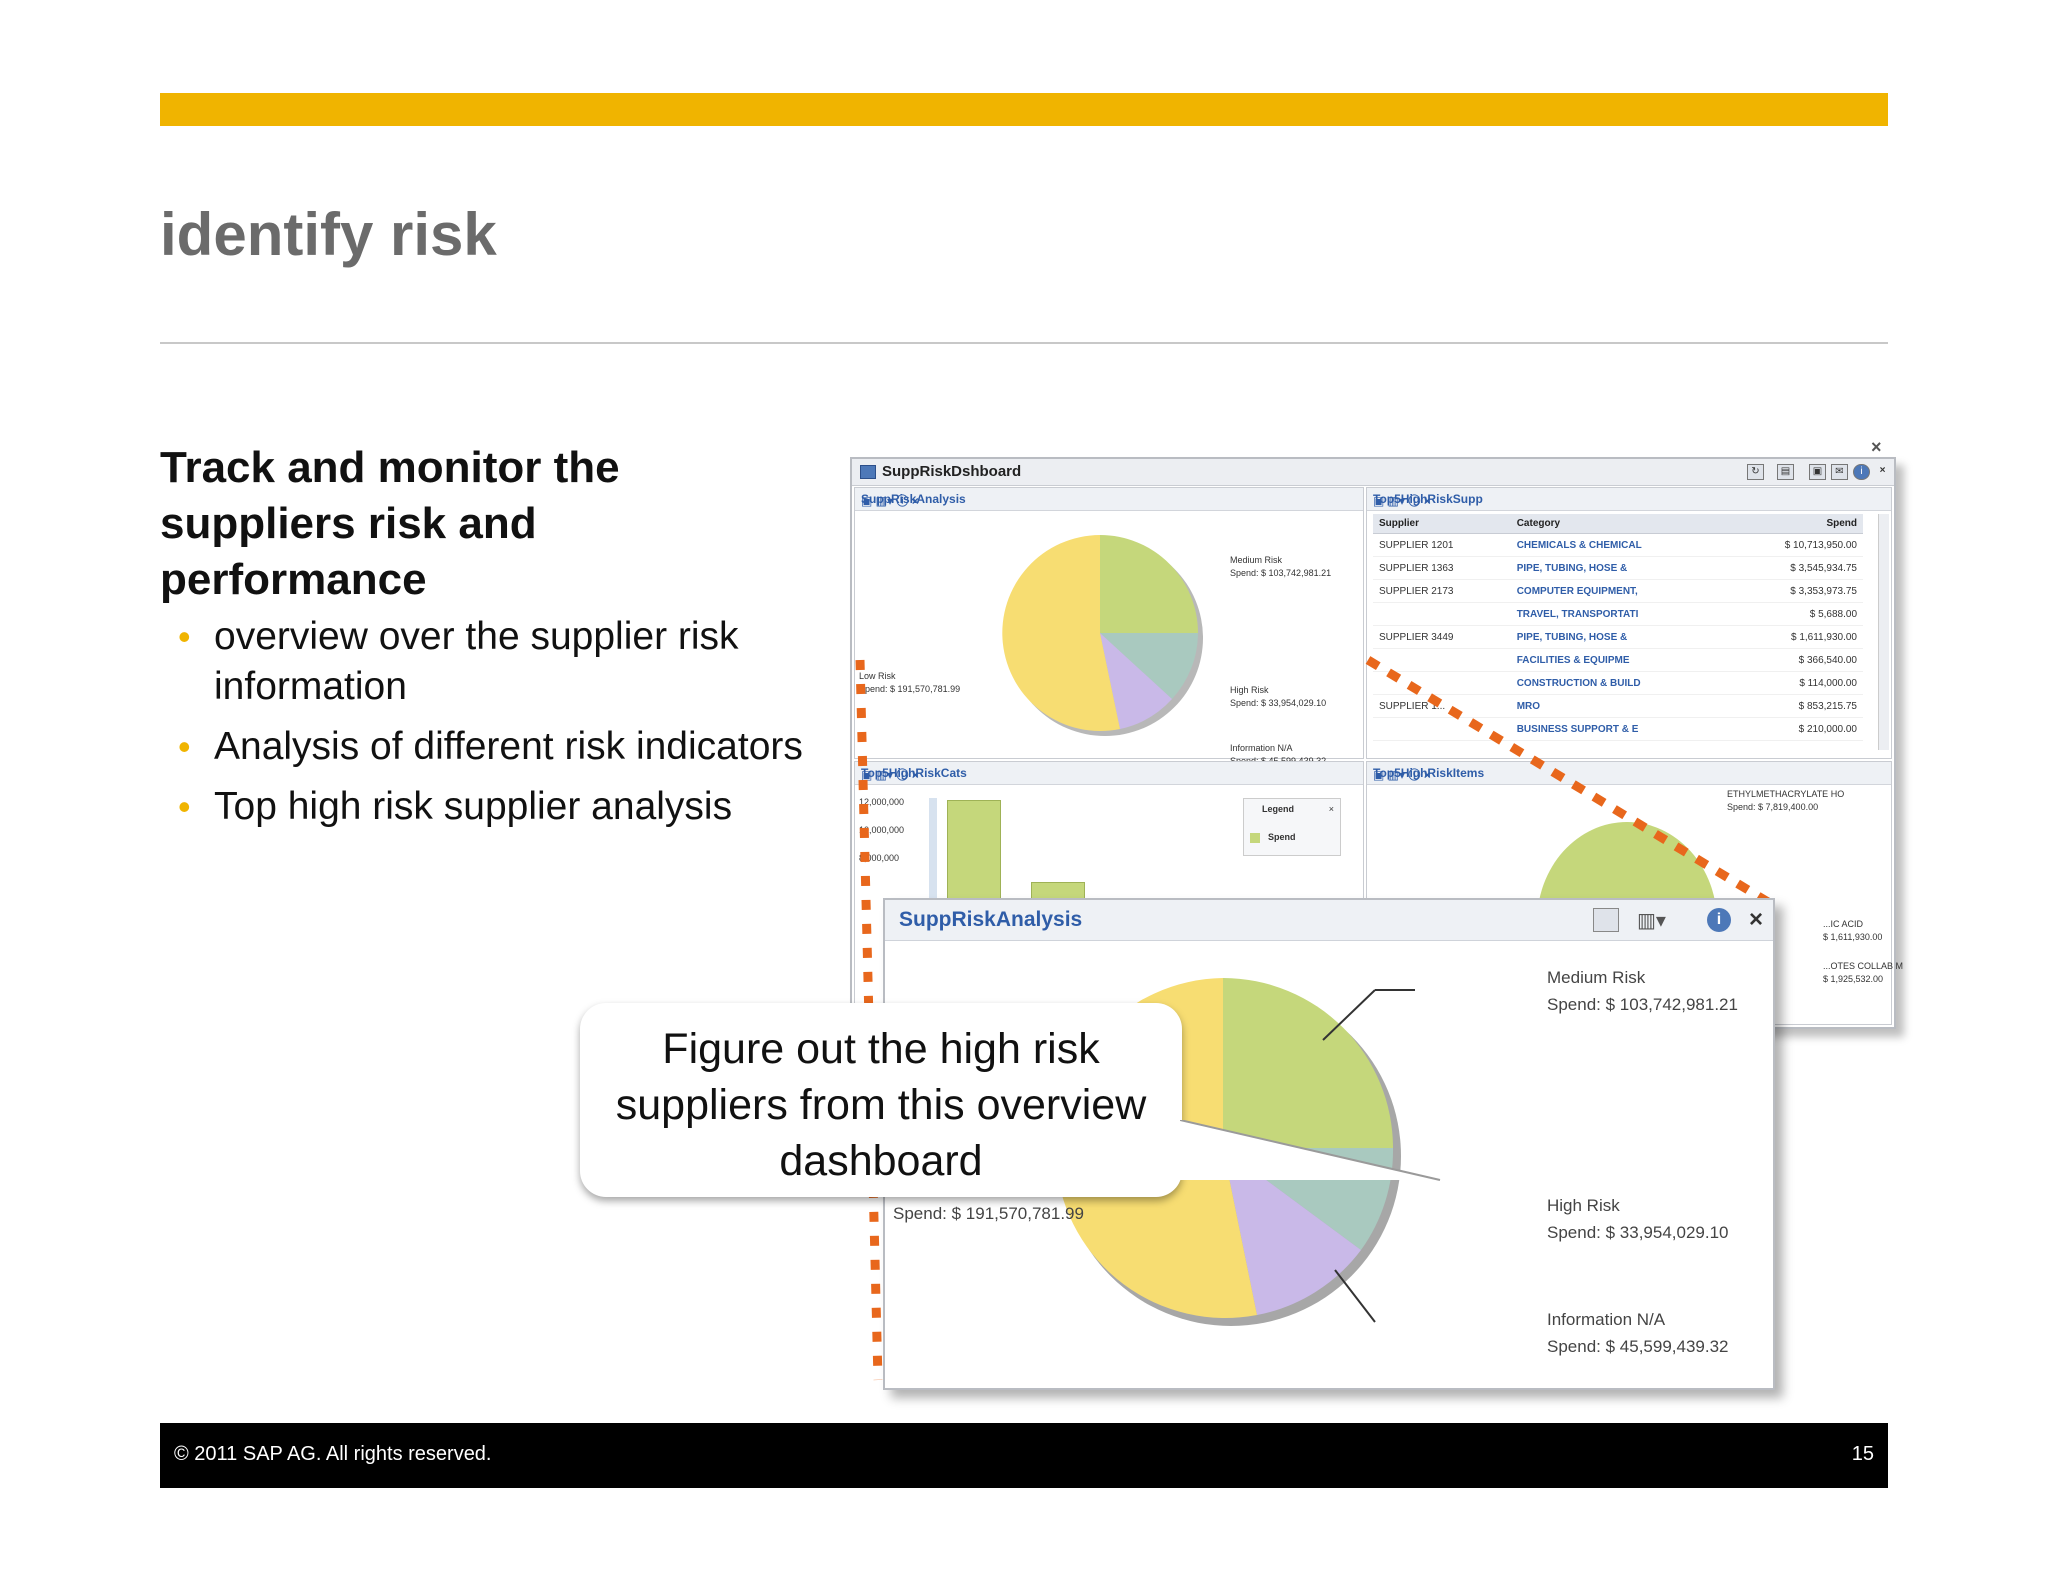 Image resolution: width=2048 pixels, height=1582 pixels. I want to click on items-pie-chart, so click(1627, 872).